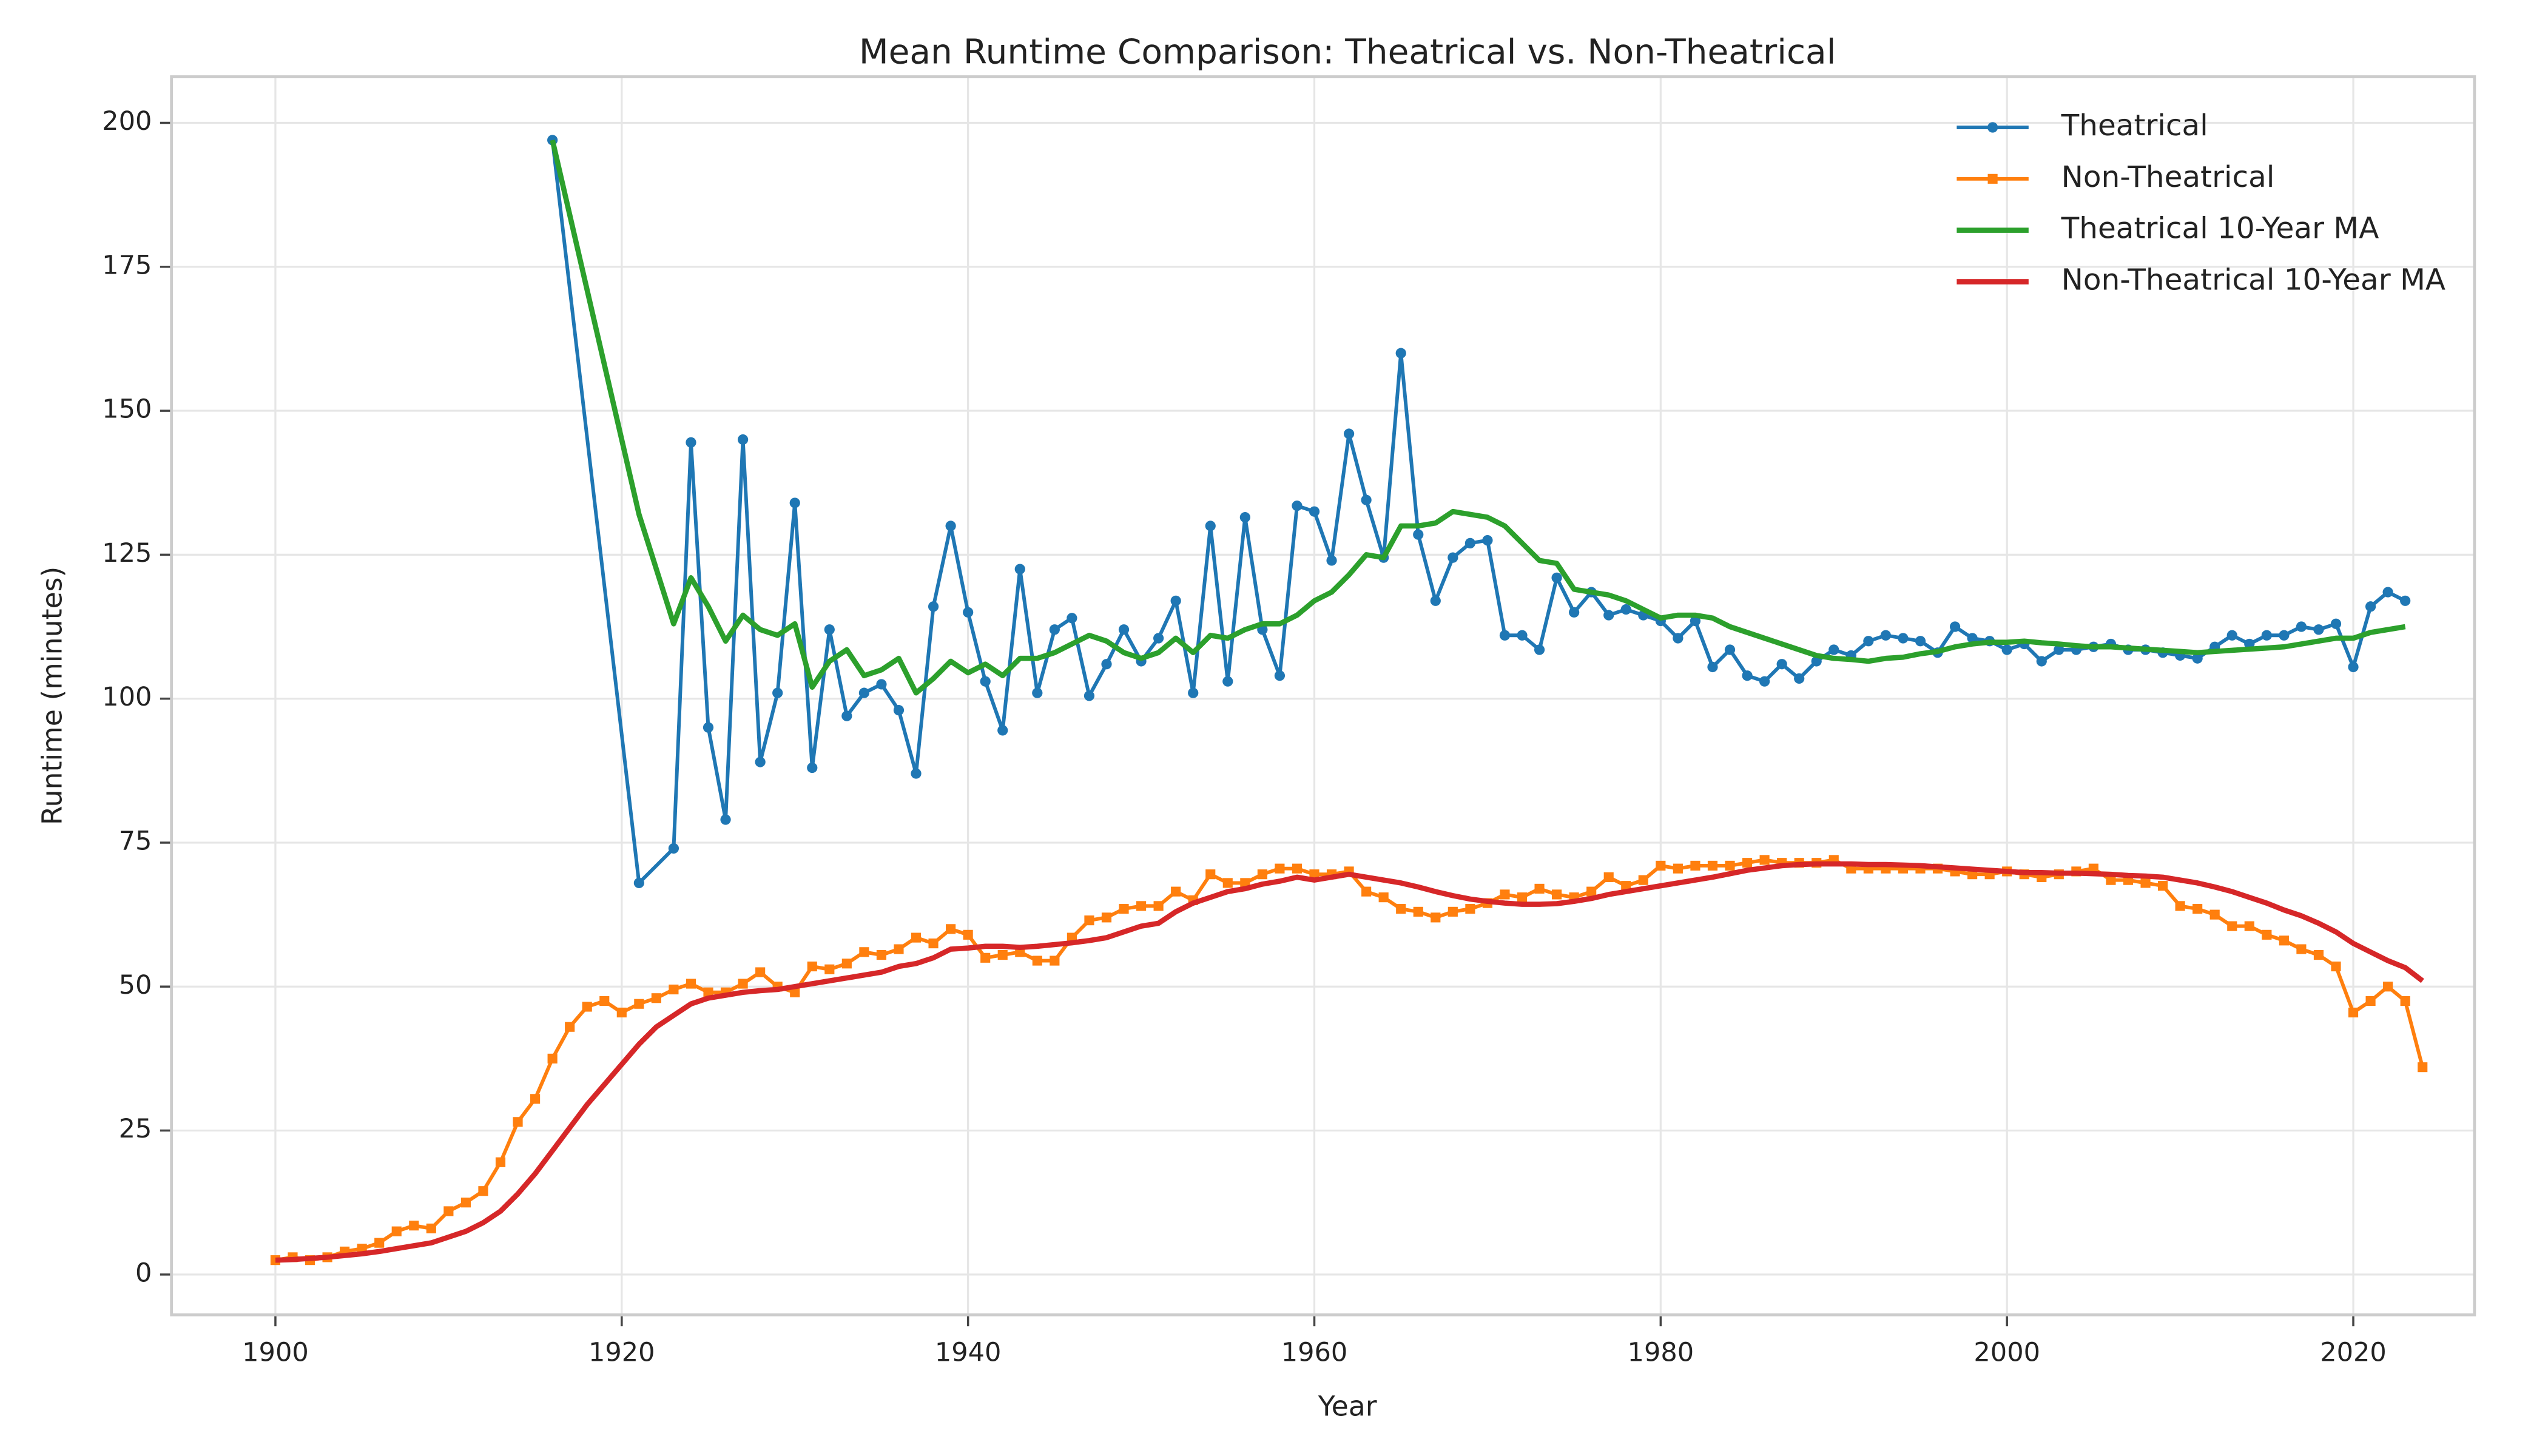 The width and height of the screenshot is (2548, 1456). I want to click on legend-label: Non-Theatrical 10-Year MA, so click(2253, 280).